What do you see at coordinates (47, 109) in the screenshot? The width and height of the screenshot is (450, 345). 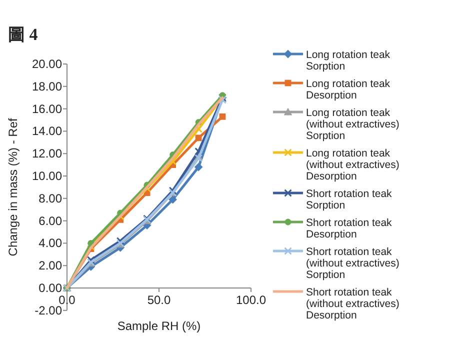 I see `y-tick-label: 16.00` at bounding box center [47, 109].